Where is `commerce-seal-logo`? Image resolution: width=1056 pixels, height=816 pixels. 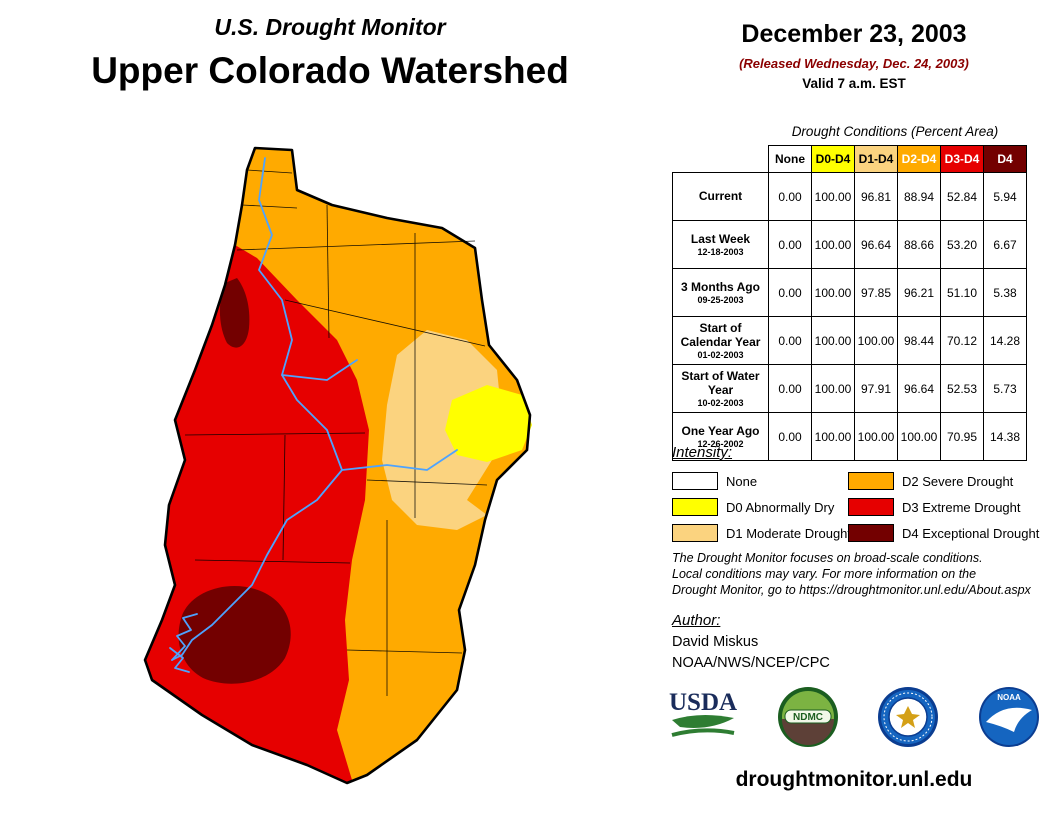
commerce-seal-logo is located at coordinates (908, 717).